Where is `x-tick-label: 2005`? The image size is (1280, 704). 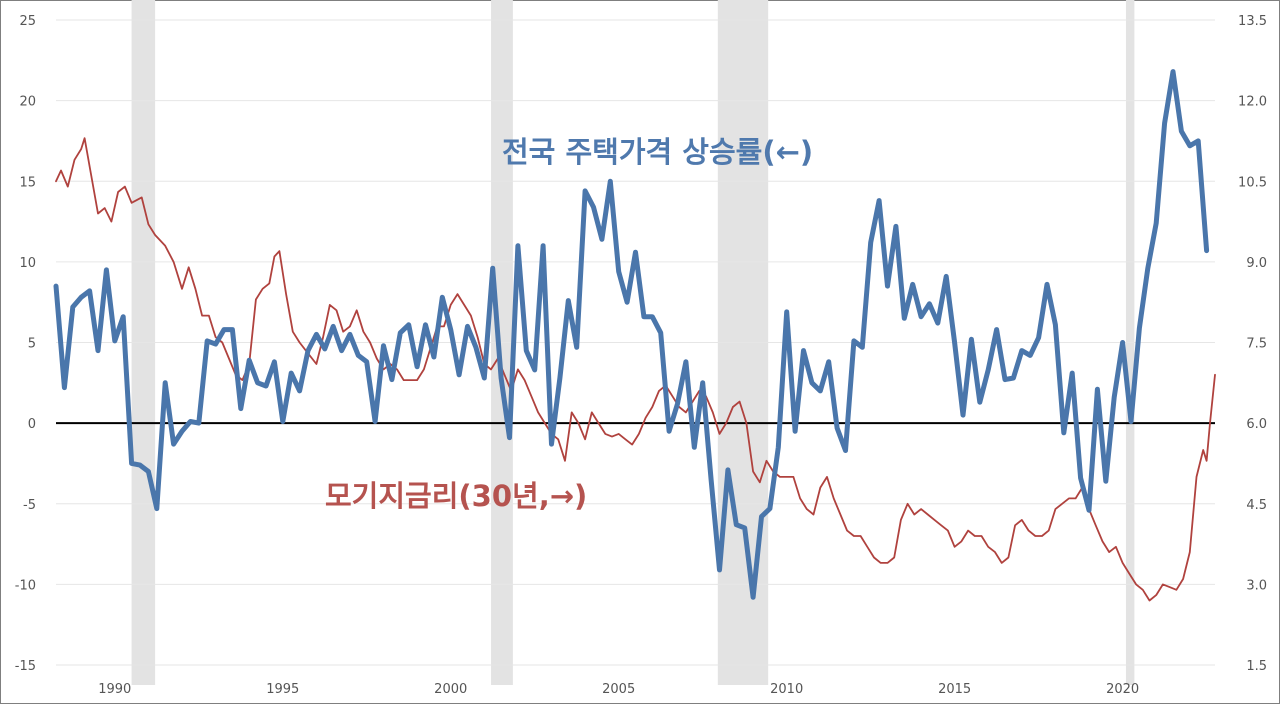 x-tick-label: 2005 is located at coordinates (618, 689).